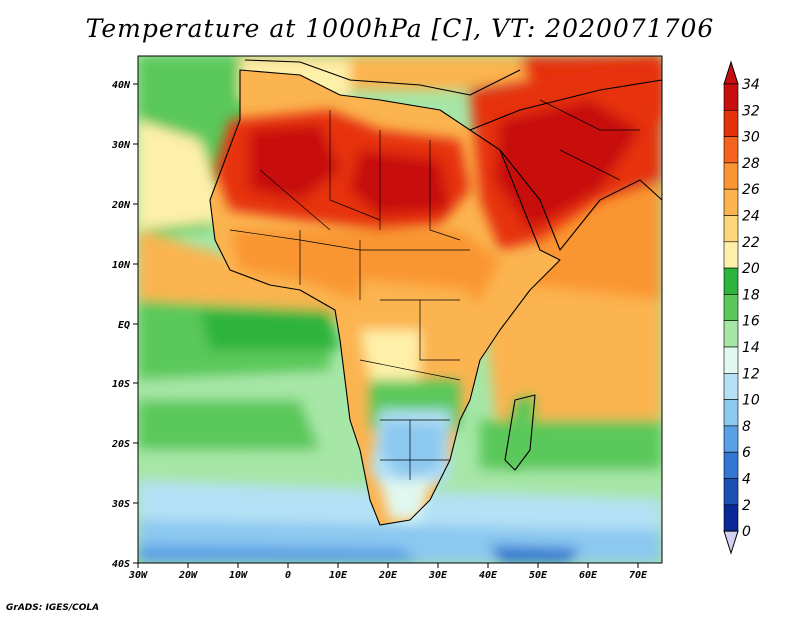  I want to click on colorbar-label: 20, so click(751, 269).